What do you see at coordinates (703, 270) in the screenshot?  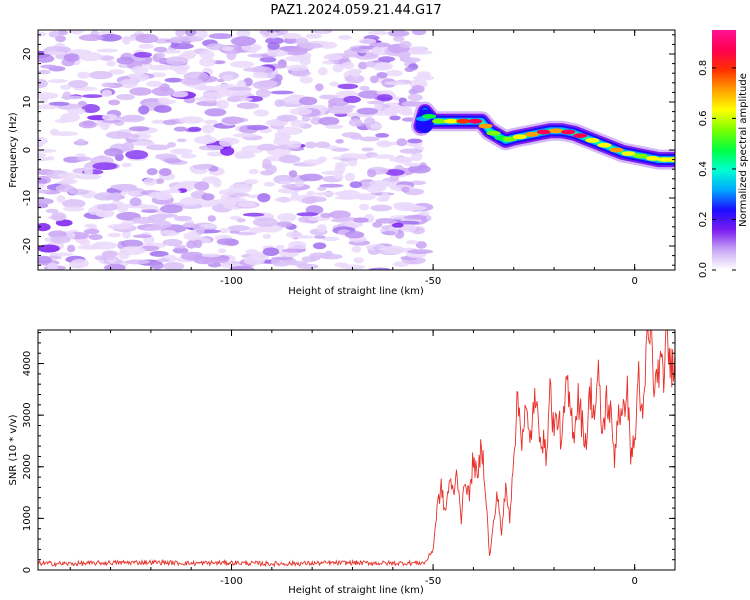 I see `colorbar-tick-label: 0.0` at bounding box center [703, 270].